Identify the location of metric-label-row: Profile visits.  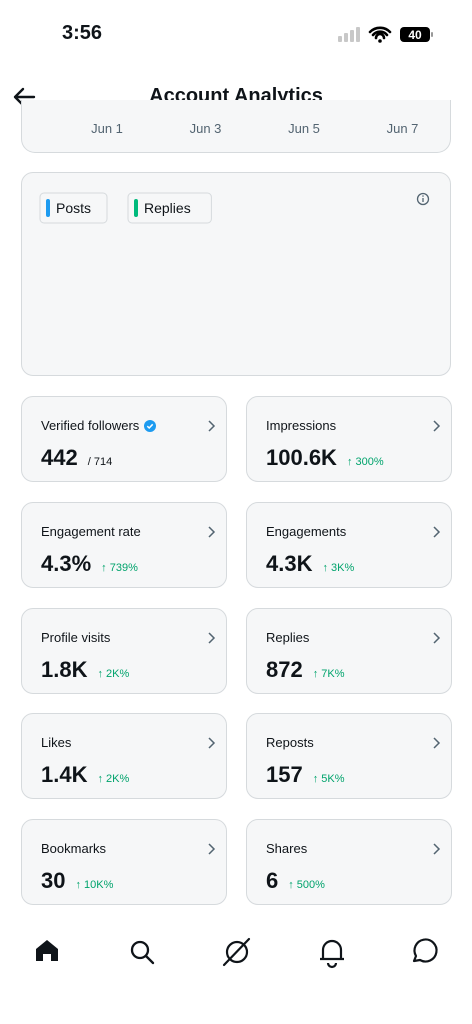
(75, 637).